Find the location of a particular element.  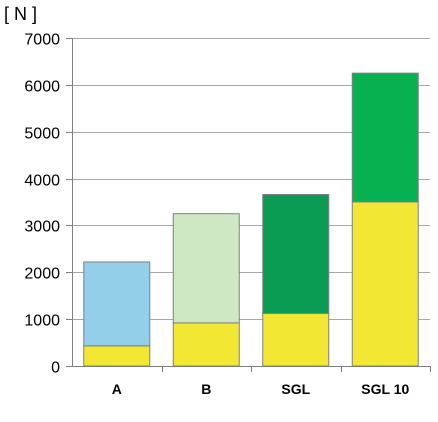

y-tick-labels: 0 1000 2000 3000 4000 5000 6000 7000 is located at coordinates (42, 204).